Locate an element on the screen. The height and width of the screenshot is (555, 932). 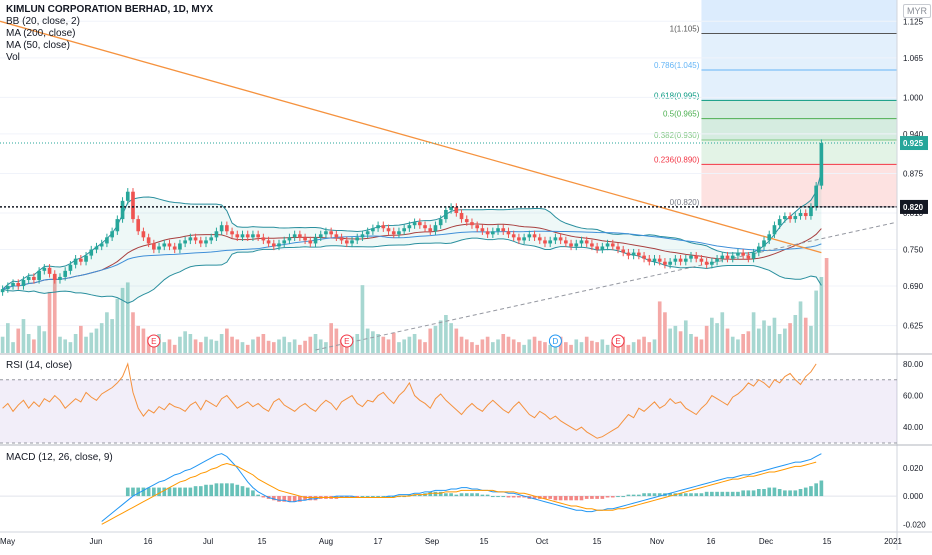
time-tick-label: 15 is located at coordinates (484, 541).